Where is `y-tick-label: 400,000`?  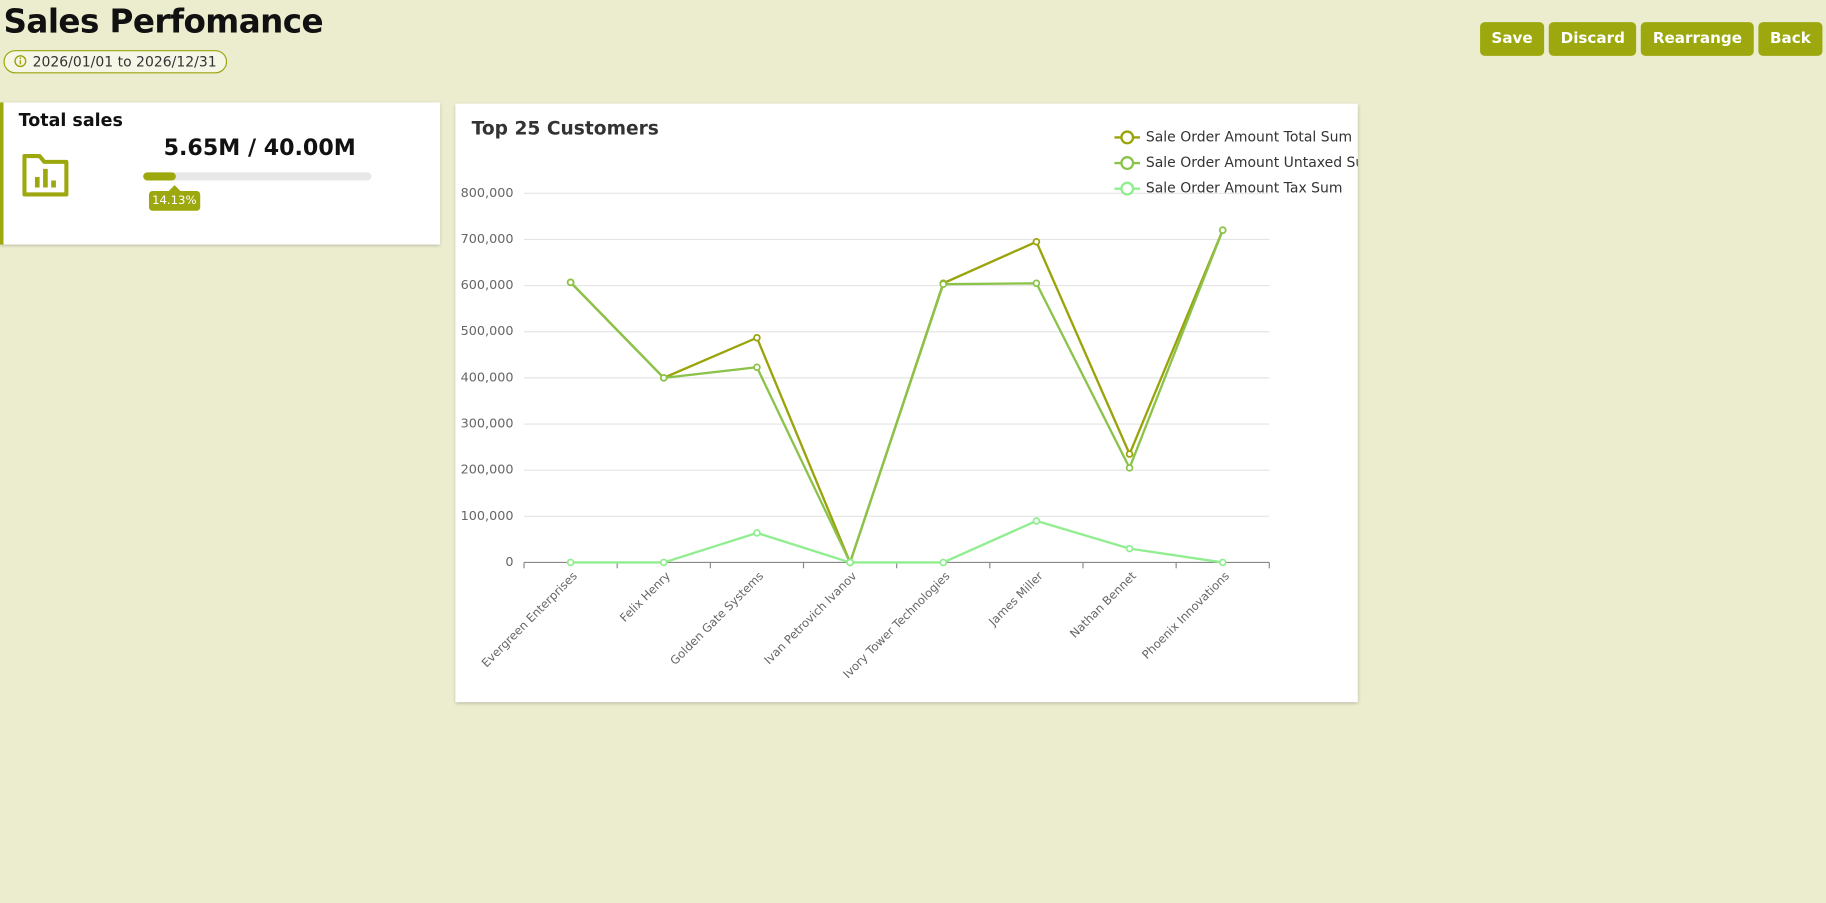
y-tick-label: 400,000 is located at coordinates (487, 377).